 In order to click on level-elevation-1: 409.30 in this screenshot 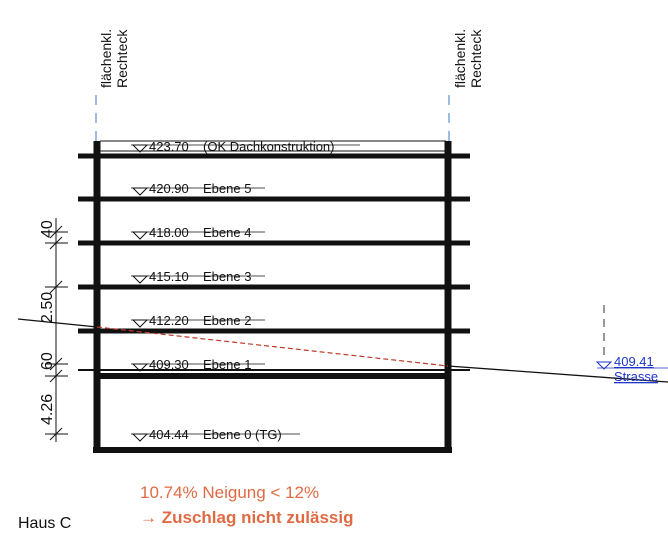, I will do `click(169, 364)`.